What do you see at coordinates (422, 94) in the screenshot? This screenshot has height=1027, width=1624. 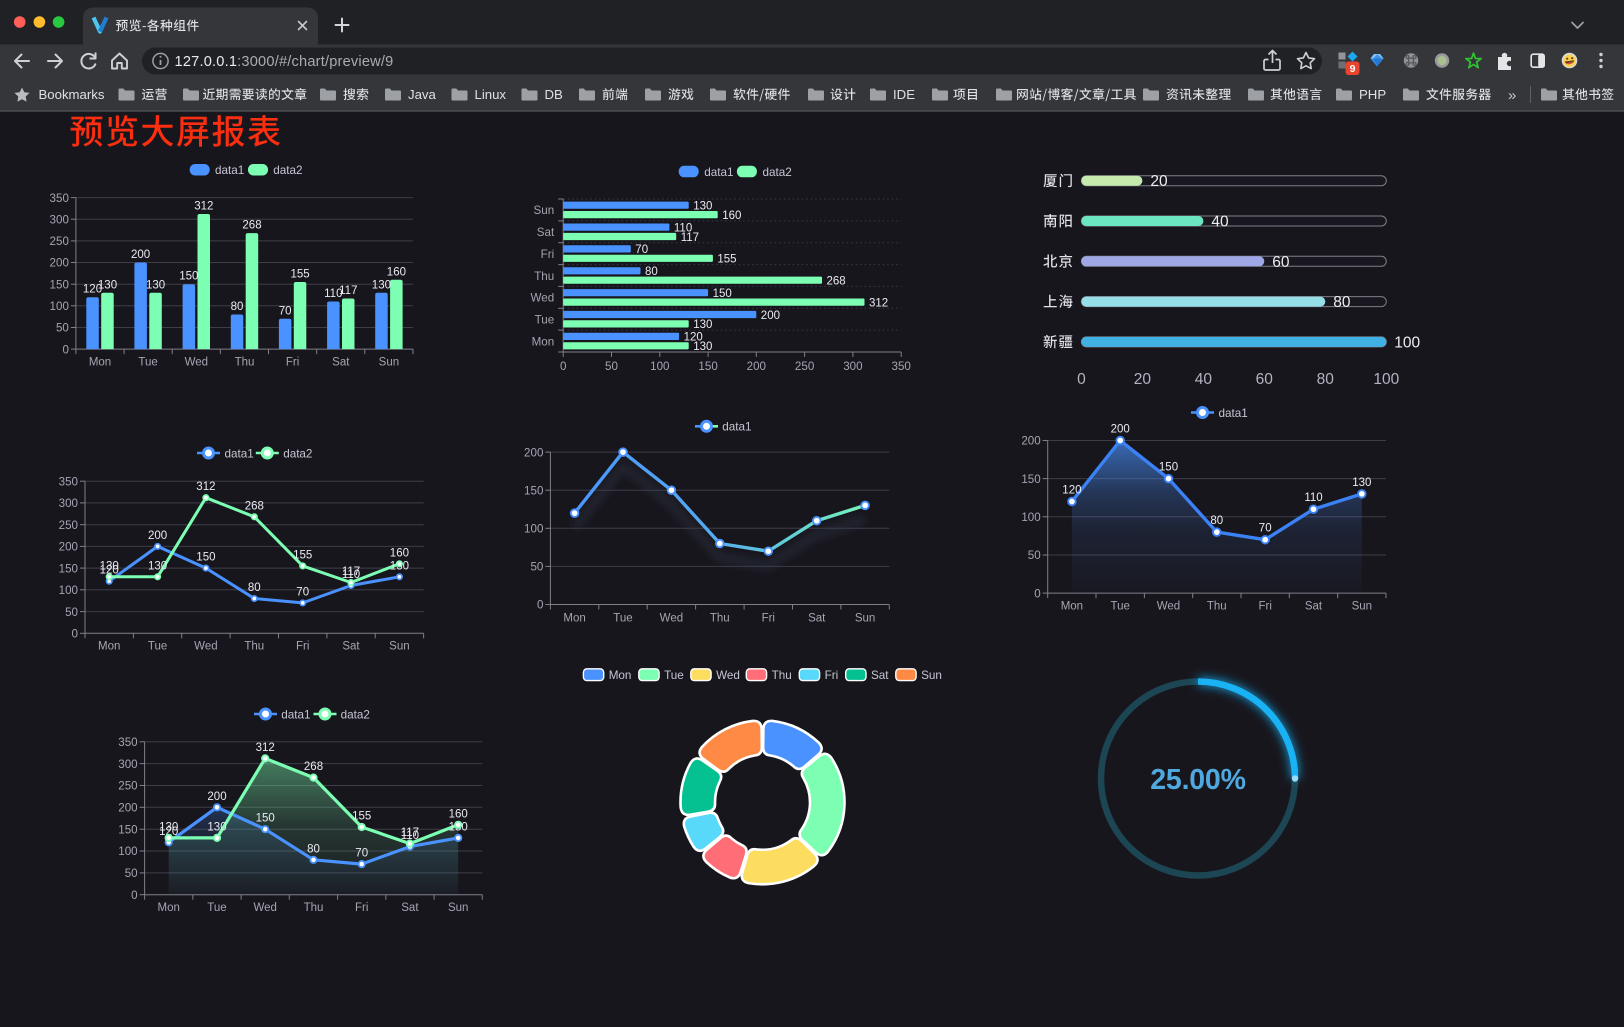 I see `svg-text: Java` at bounding box center [422, 94].